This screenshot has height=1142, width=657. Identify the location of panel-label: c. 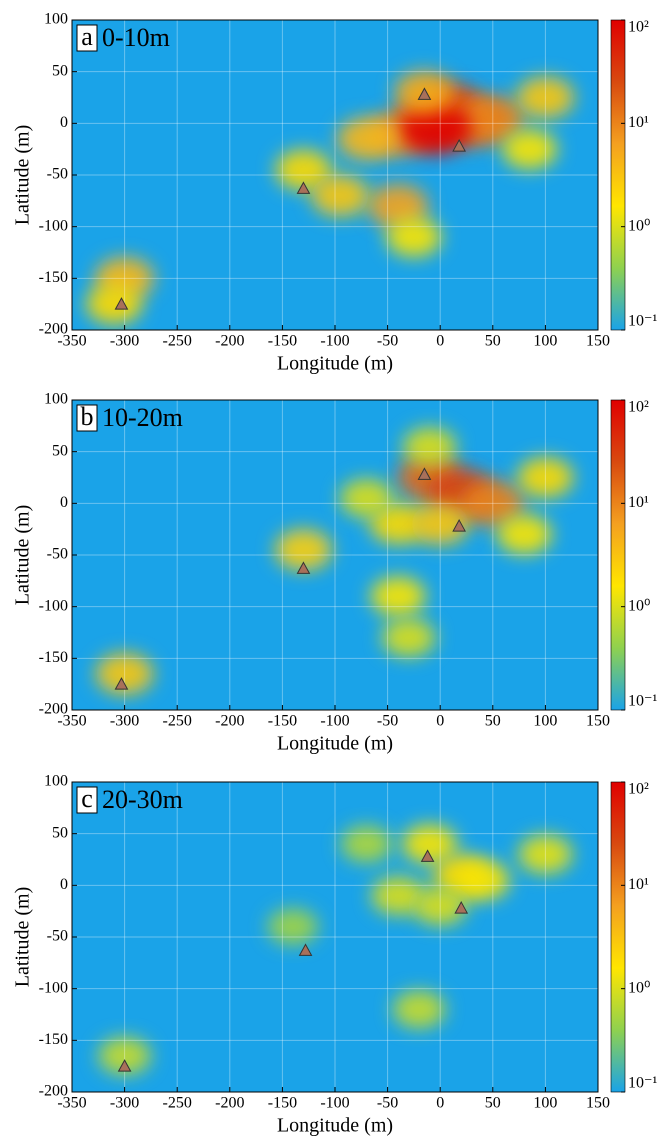
(87, 798).